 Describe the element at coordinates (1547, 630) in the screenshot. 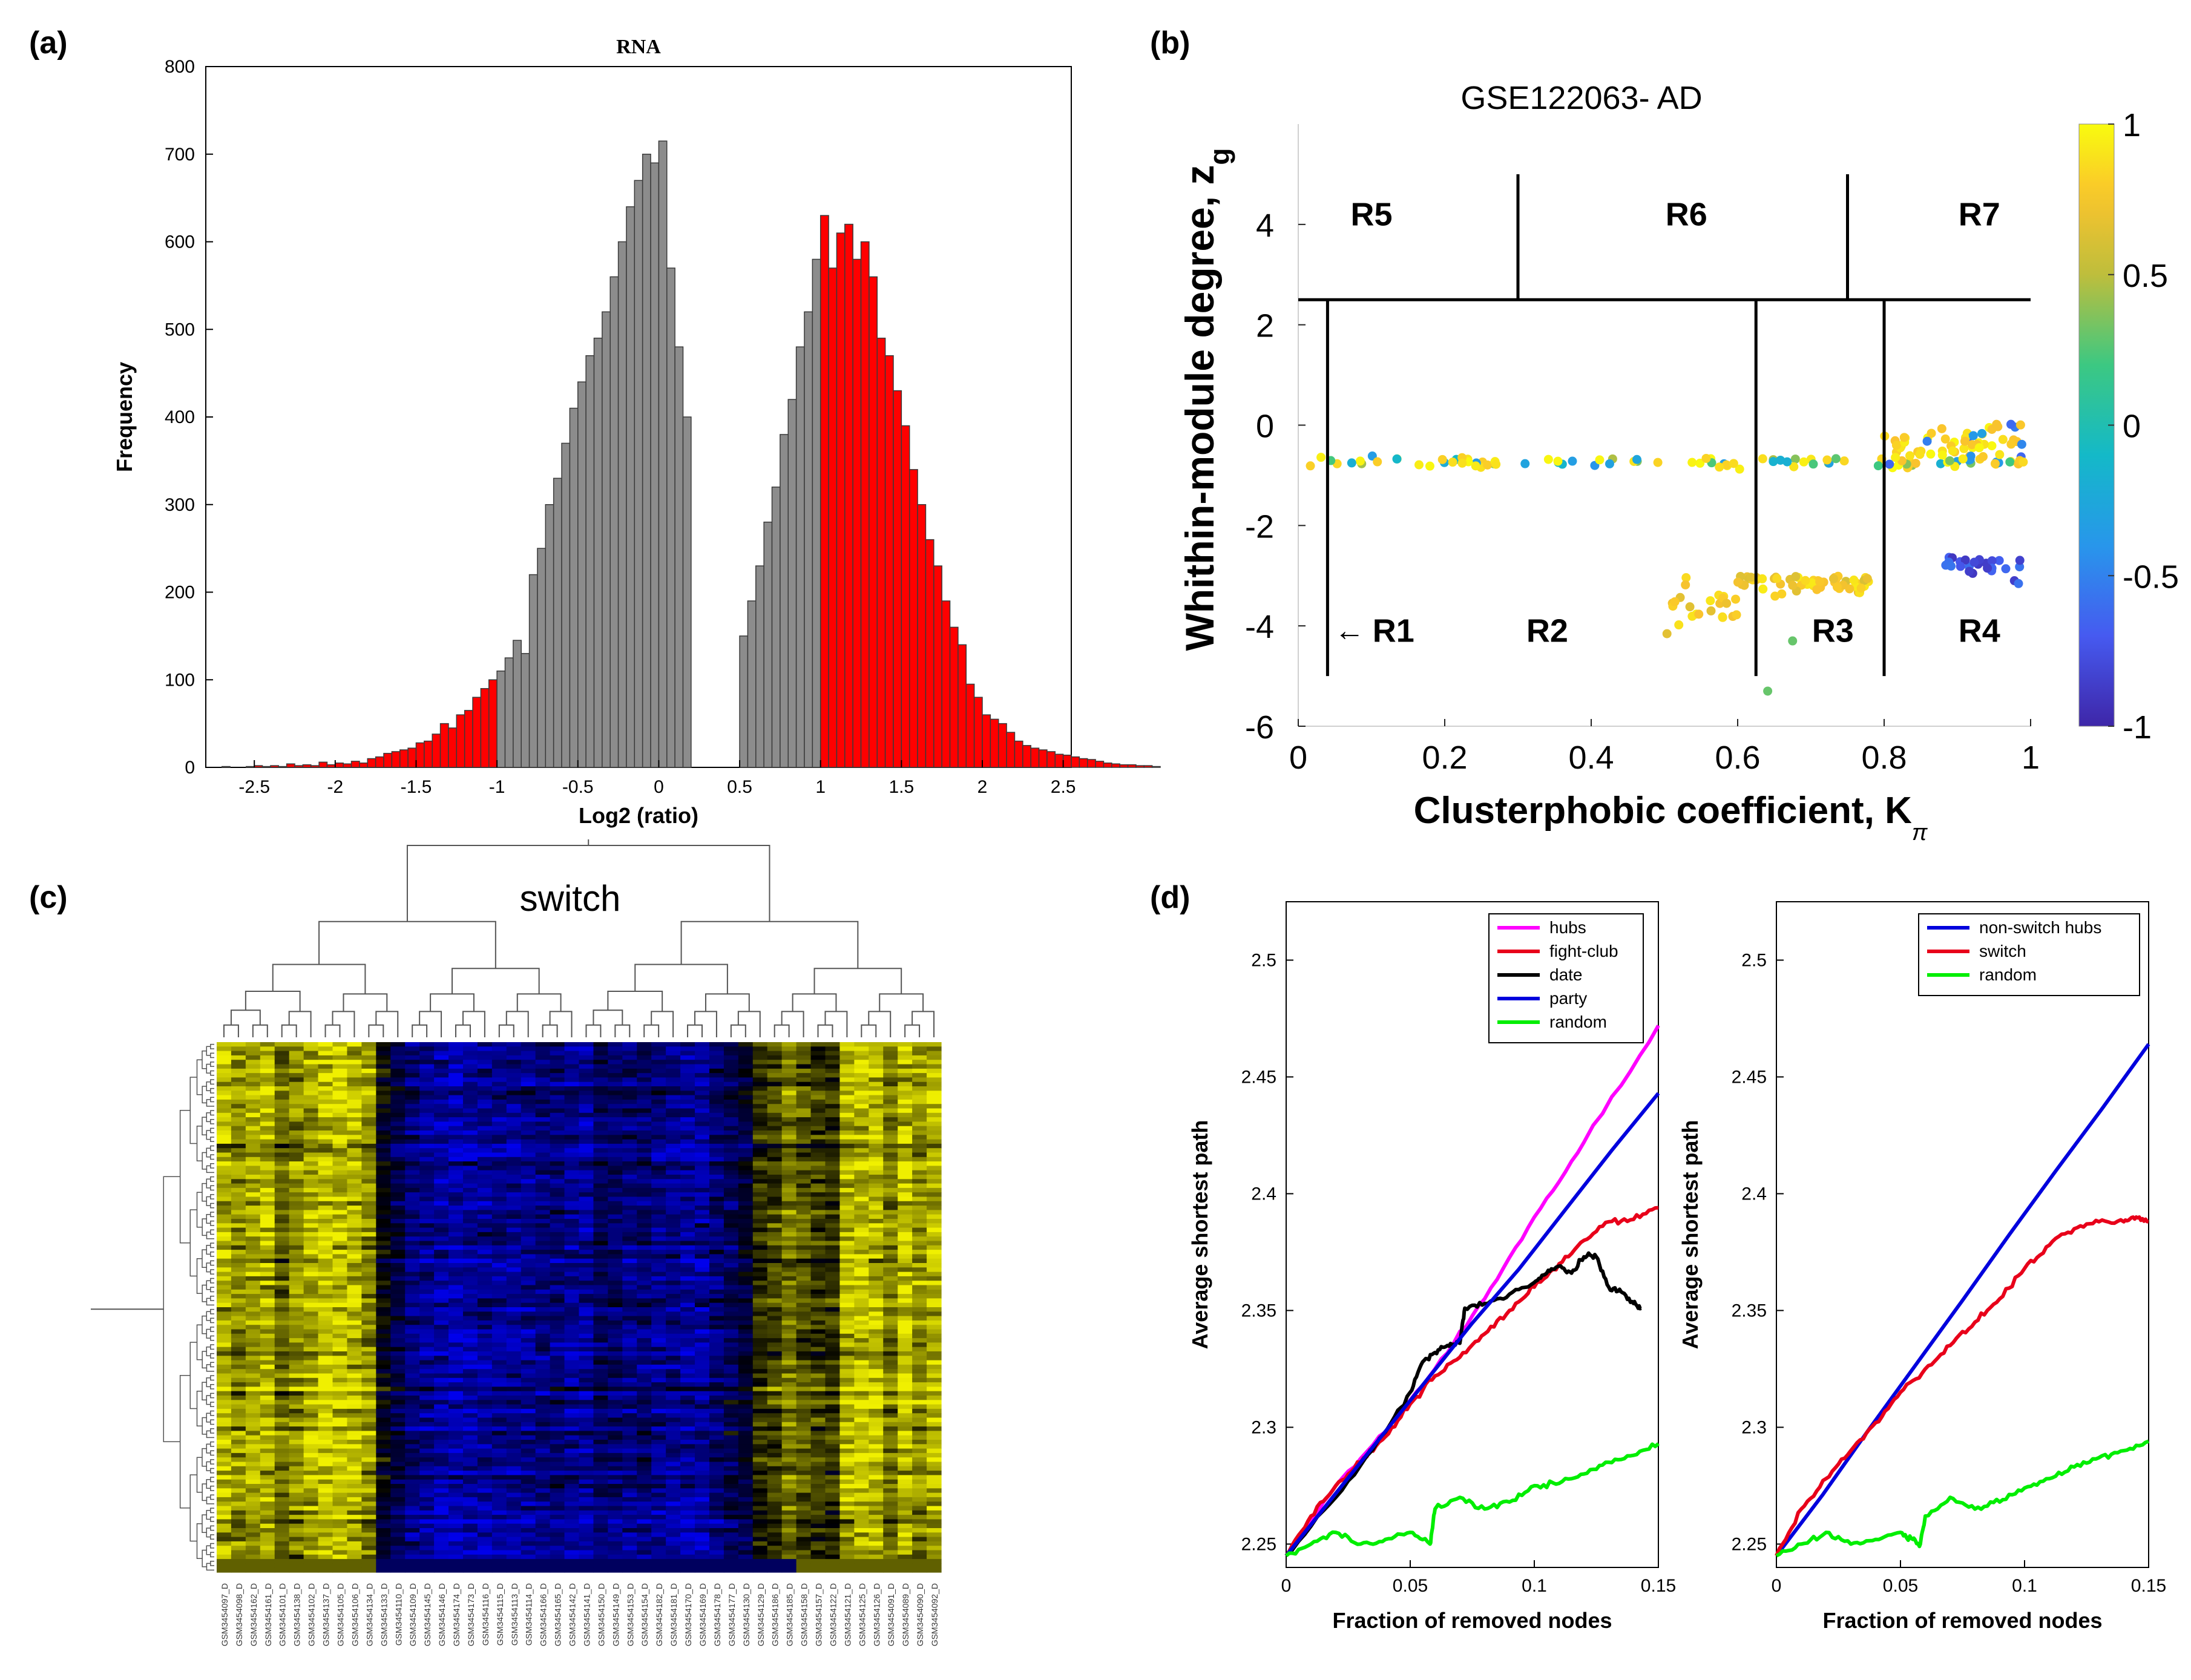

I see `region-label: R2` at that location.